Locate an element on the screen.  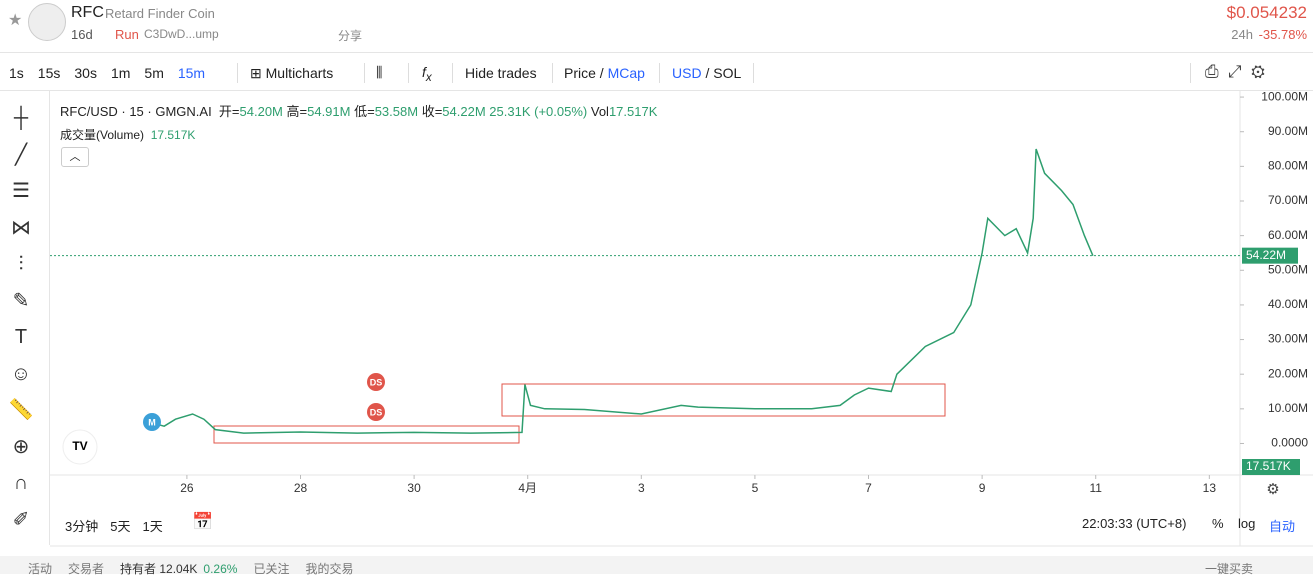
l: 53.58M is located at coordinates (396, 111).